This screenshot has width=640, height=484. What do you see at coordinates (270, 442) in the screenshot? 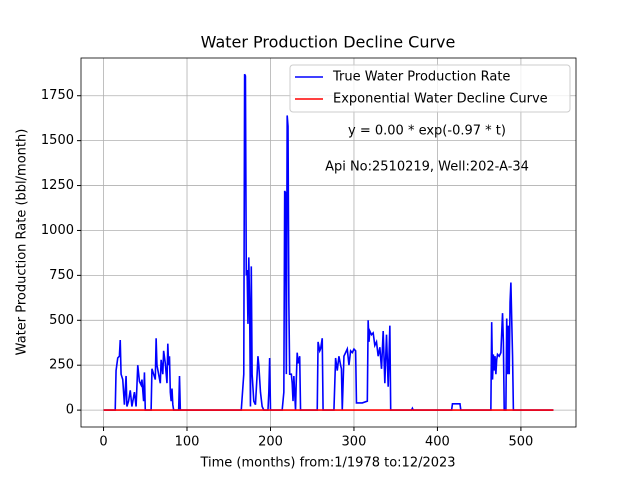
I see `x-tick-label: 200` at bounding box center [270, 442].